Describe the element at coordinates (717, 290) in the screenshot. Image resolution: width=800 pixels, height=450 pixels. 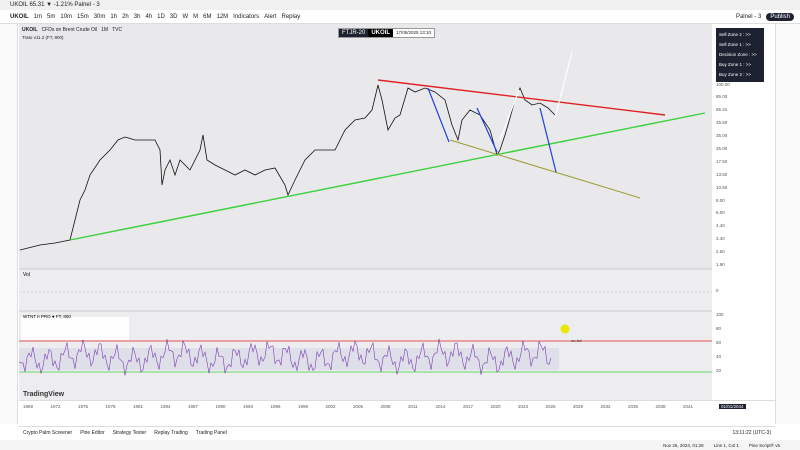
I see `volume-axis: 0` at that location.